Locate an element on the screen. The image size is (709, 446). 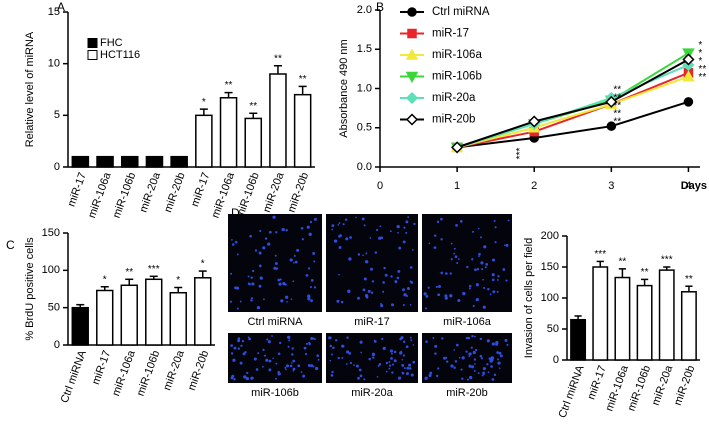
x-tick-label: miR-106b is located at coordinates (149, 373).